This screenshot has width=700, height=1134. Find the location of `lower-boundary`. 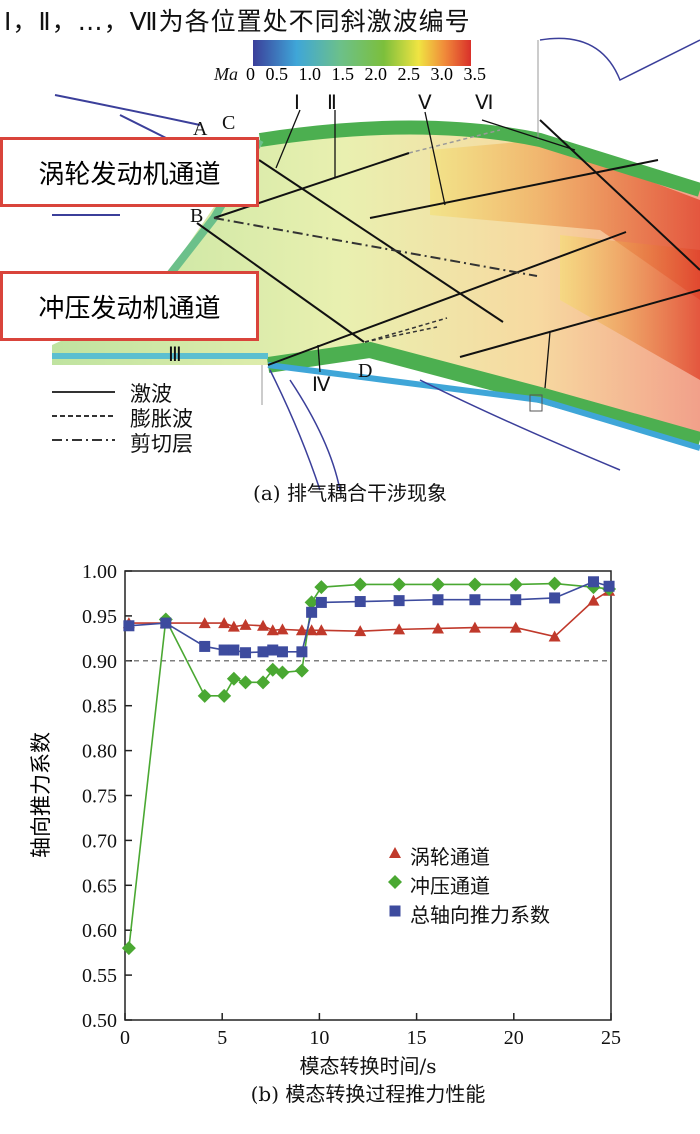

lower-boundary is located at coordinates (483, 406).